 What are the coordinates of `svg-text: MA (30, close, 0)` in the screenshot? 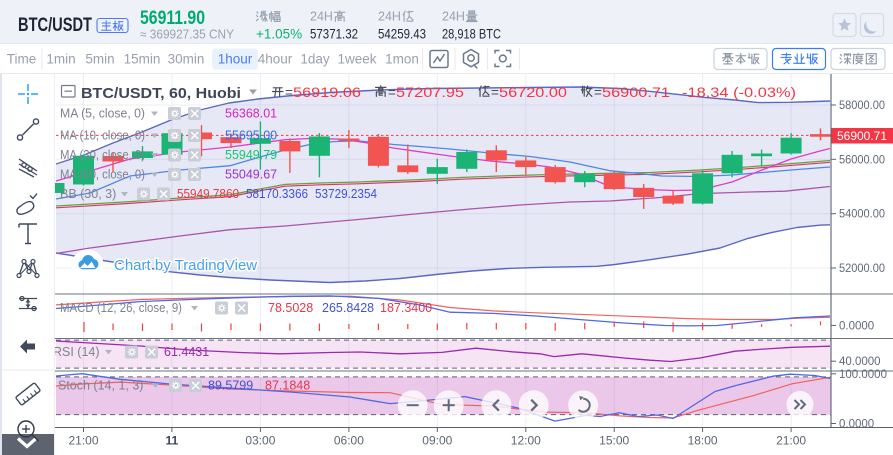 It's located at (102, 155).